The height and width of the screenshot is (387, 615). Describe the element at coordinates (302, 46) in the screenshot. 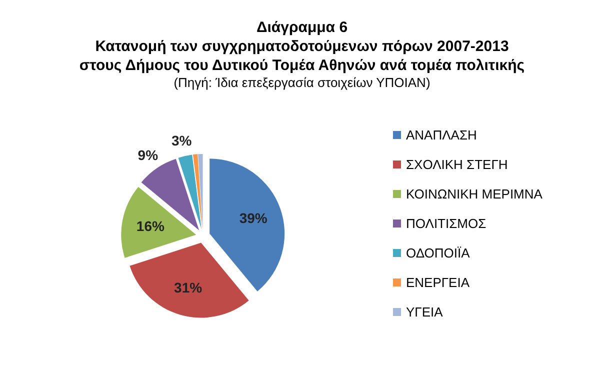

I see `chart-title: Διάγραμμα 6 Κατανομή των συγχρηματοδοτούμενων πόρων 2007-2013 στους Δήμους του Δυτικού Τομέα Αθηνών ανά τομέα πολιτικής` at that location.